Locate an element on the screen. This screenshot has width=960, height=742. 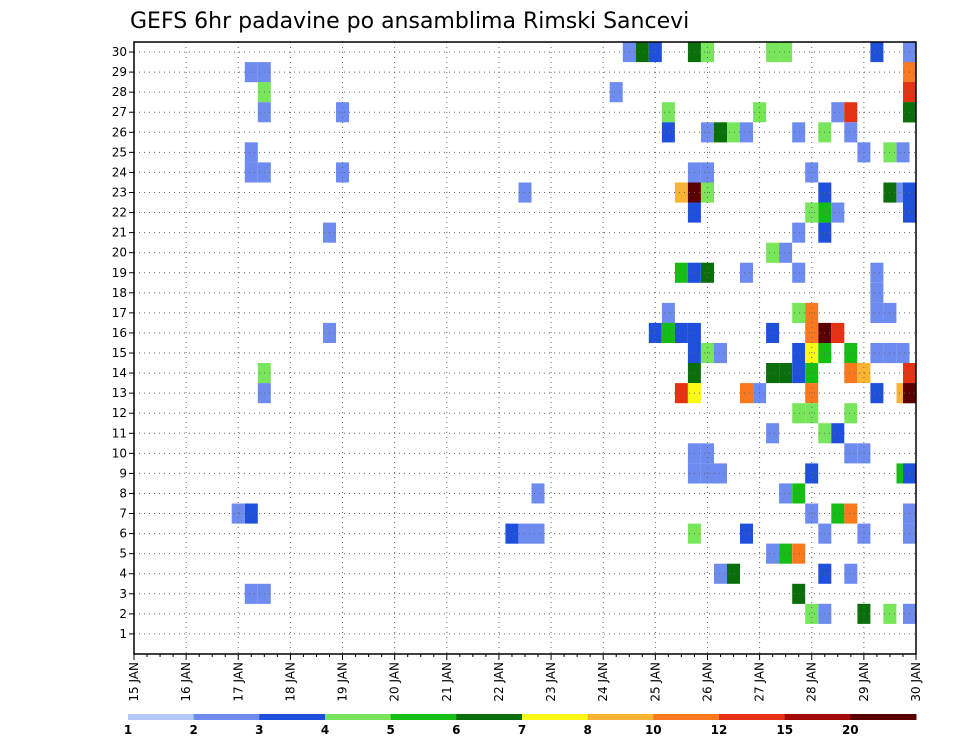
y-tick-label: 10 is located at coordinates (119, 453).